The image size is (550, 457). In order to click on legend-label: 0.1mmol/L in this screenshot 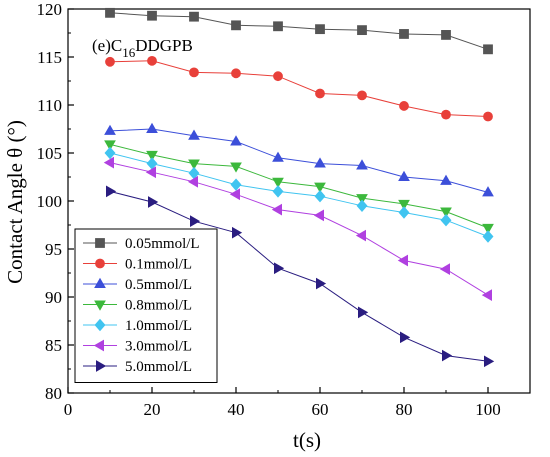, I will do `click(158, 265)`.